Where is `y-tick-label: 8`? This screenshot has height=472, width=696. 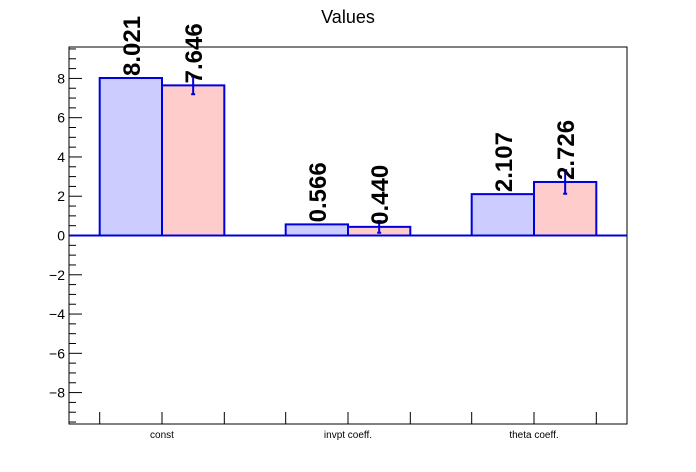 y-tick-label: 8 is located at coordinates (61, 78).